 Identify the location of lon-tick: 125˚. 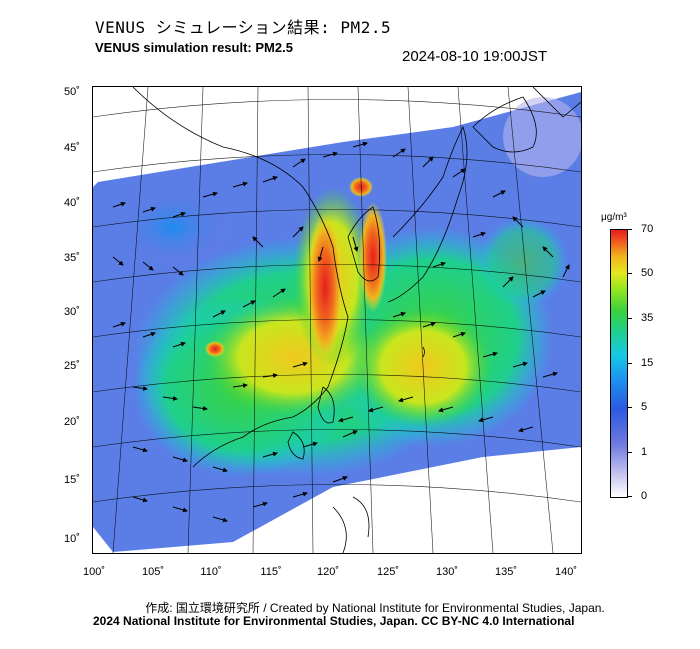
(388, 572).